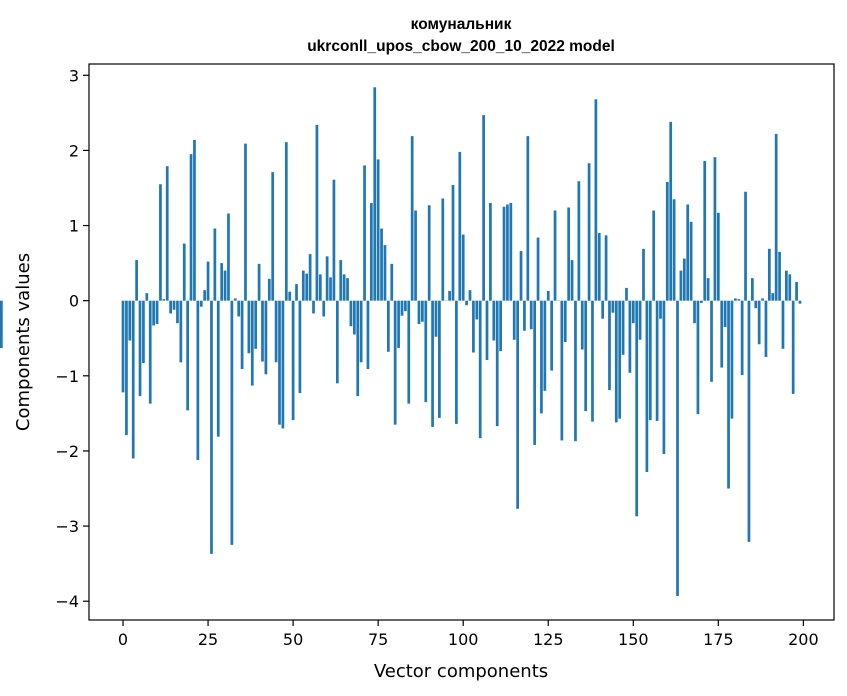  What do you see at coordinates (378, 639) in the screenshot?
I see `x-tick-label: 75` at bounding box center [378, 639].